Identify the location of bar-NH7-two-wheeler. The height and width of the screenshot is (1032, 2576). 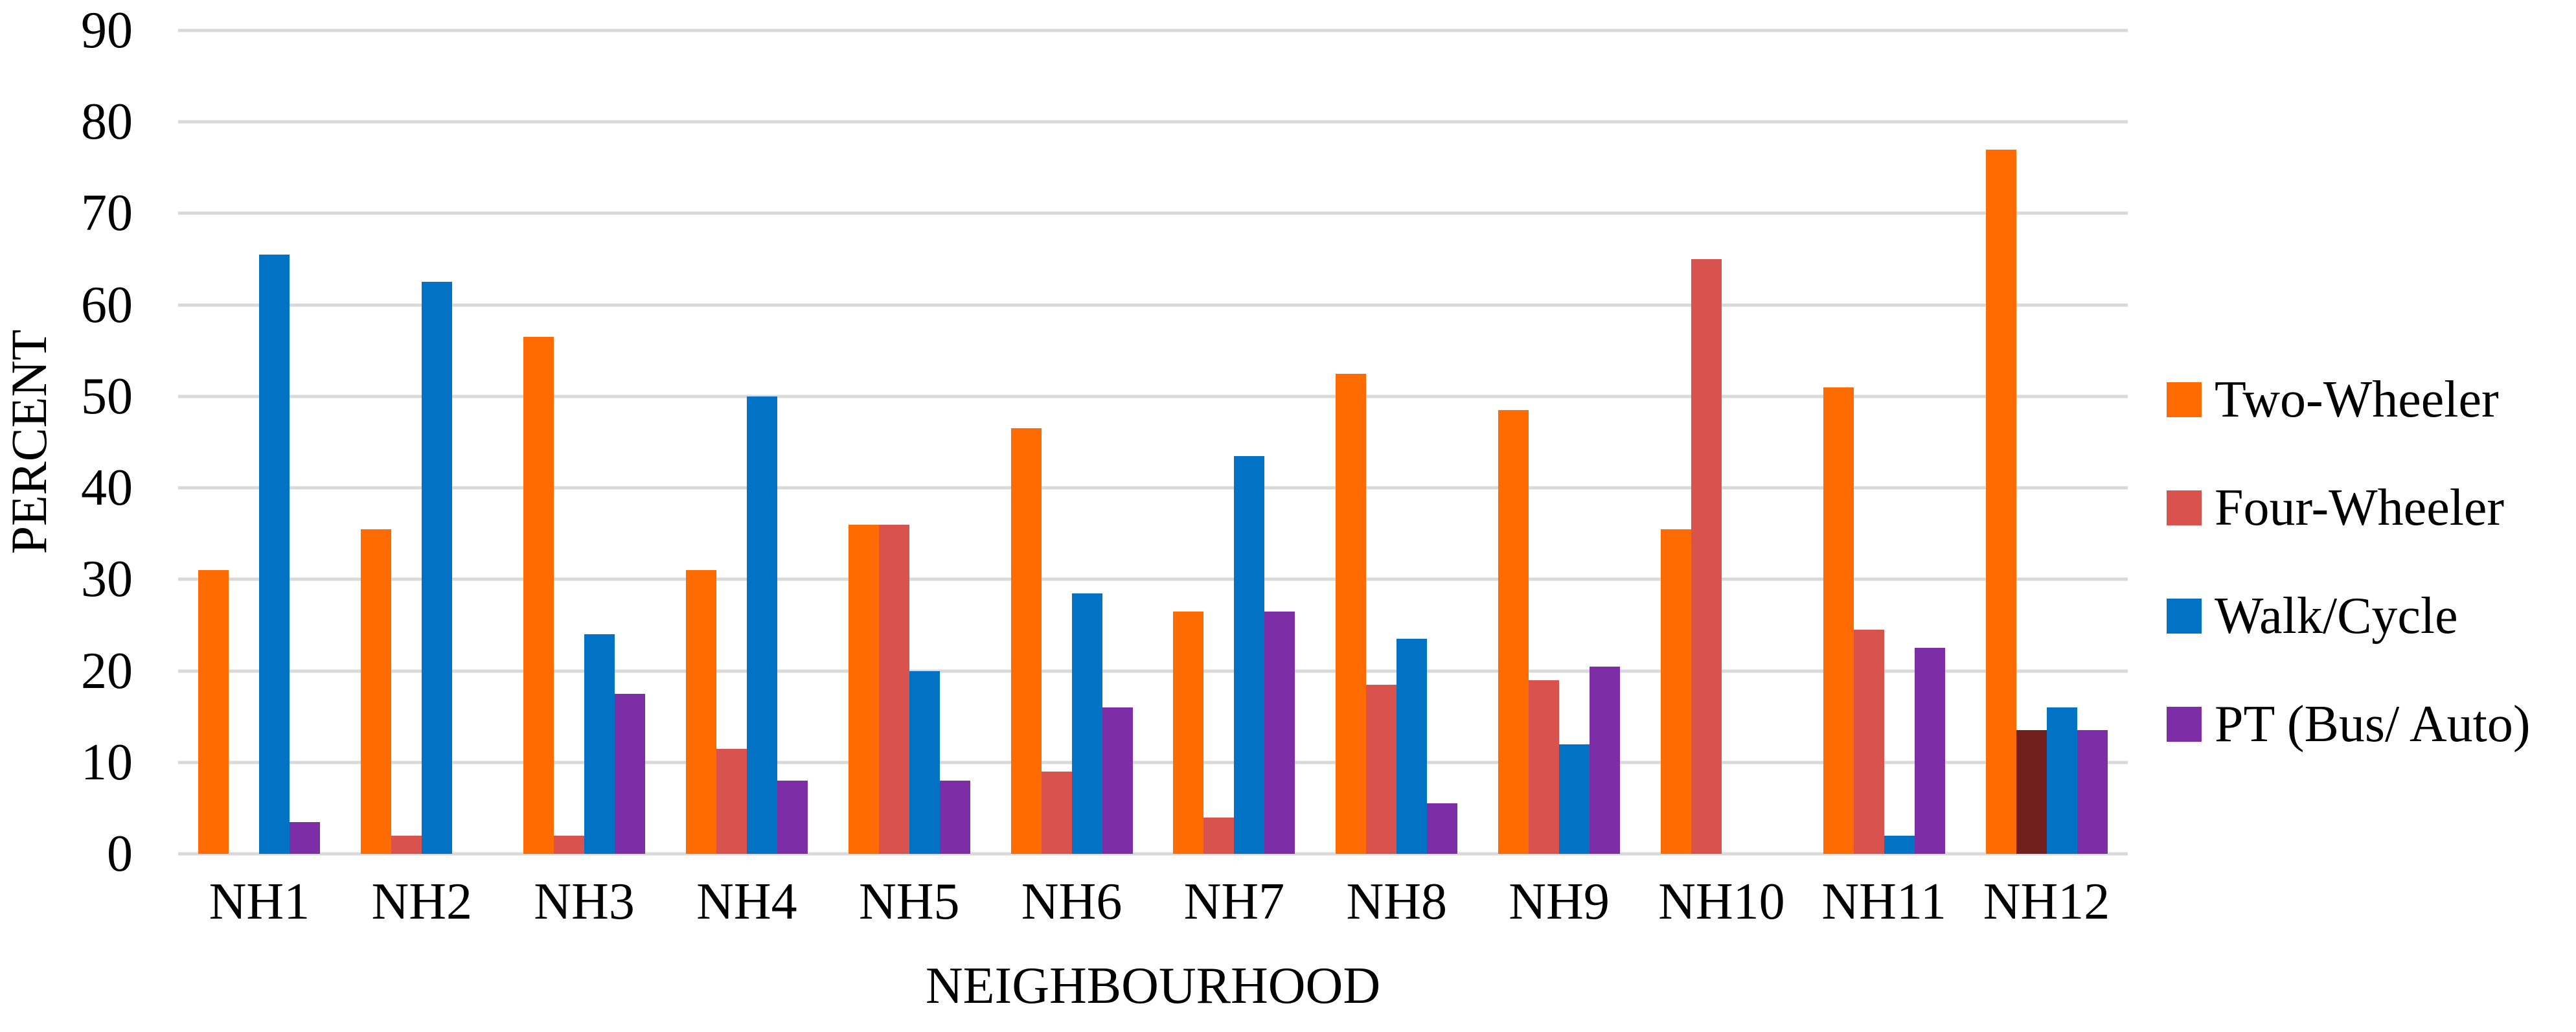
(1189, 732).